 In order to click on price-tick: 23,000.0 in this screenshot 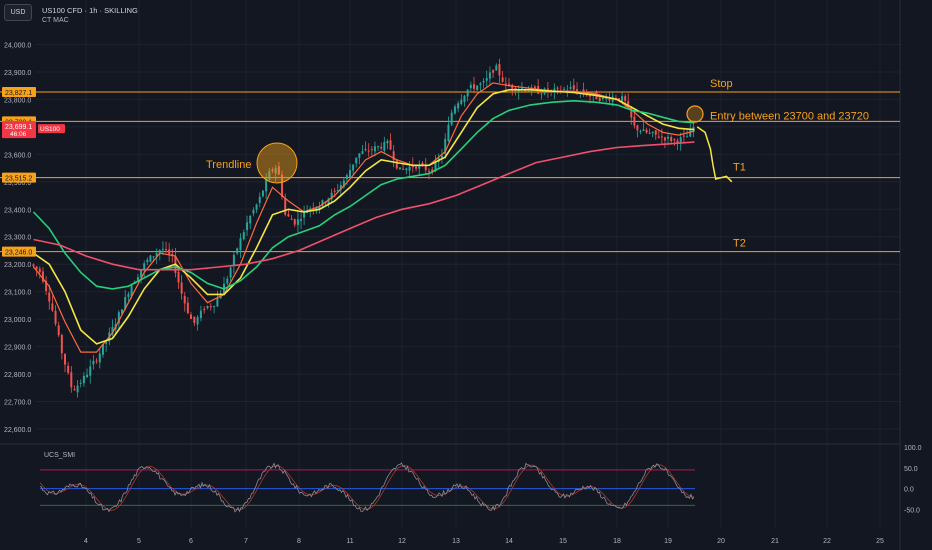, I will do `click(17, 320)`.